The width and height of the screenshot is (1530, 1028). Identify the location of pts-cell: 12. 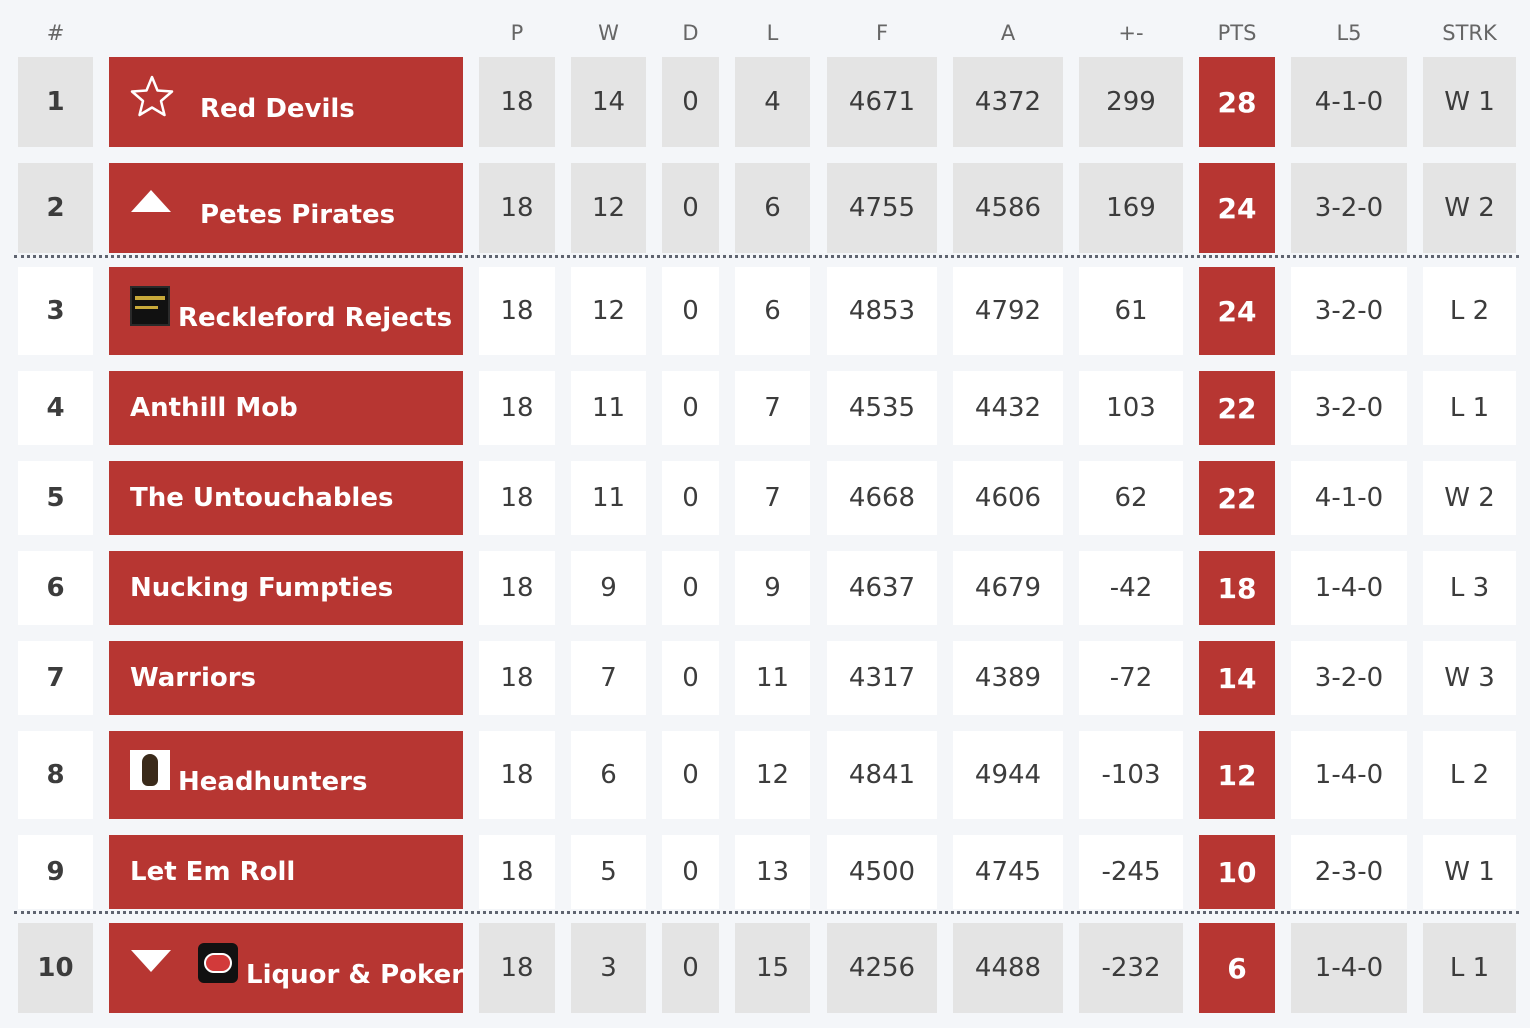
(1237, 775).